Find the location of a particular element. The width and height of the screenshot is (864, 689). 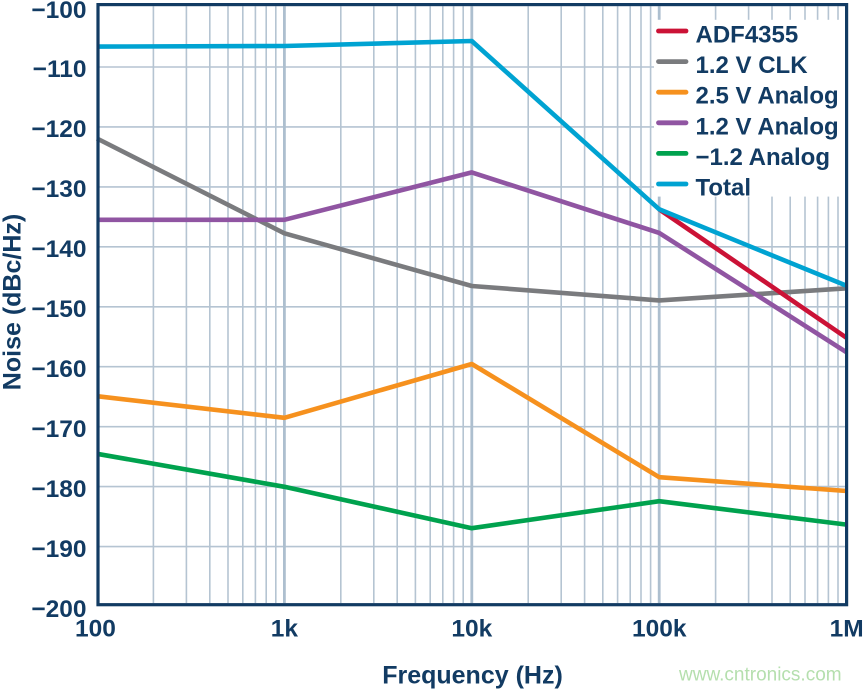

svg-text: Noise (dBc/Hz) is located at coordinates (13, 302).